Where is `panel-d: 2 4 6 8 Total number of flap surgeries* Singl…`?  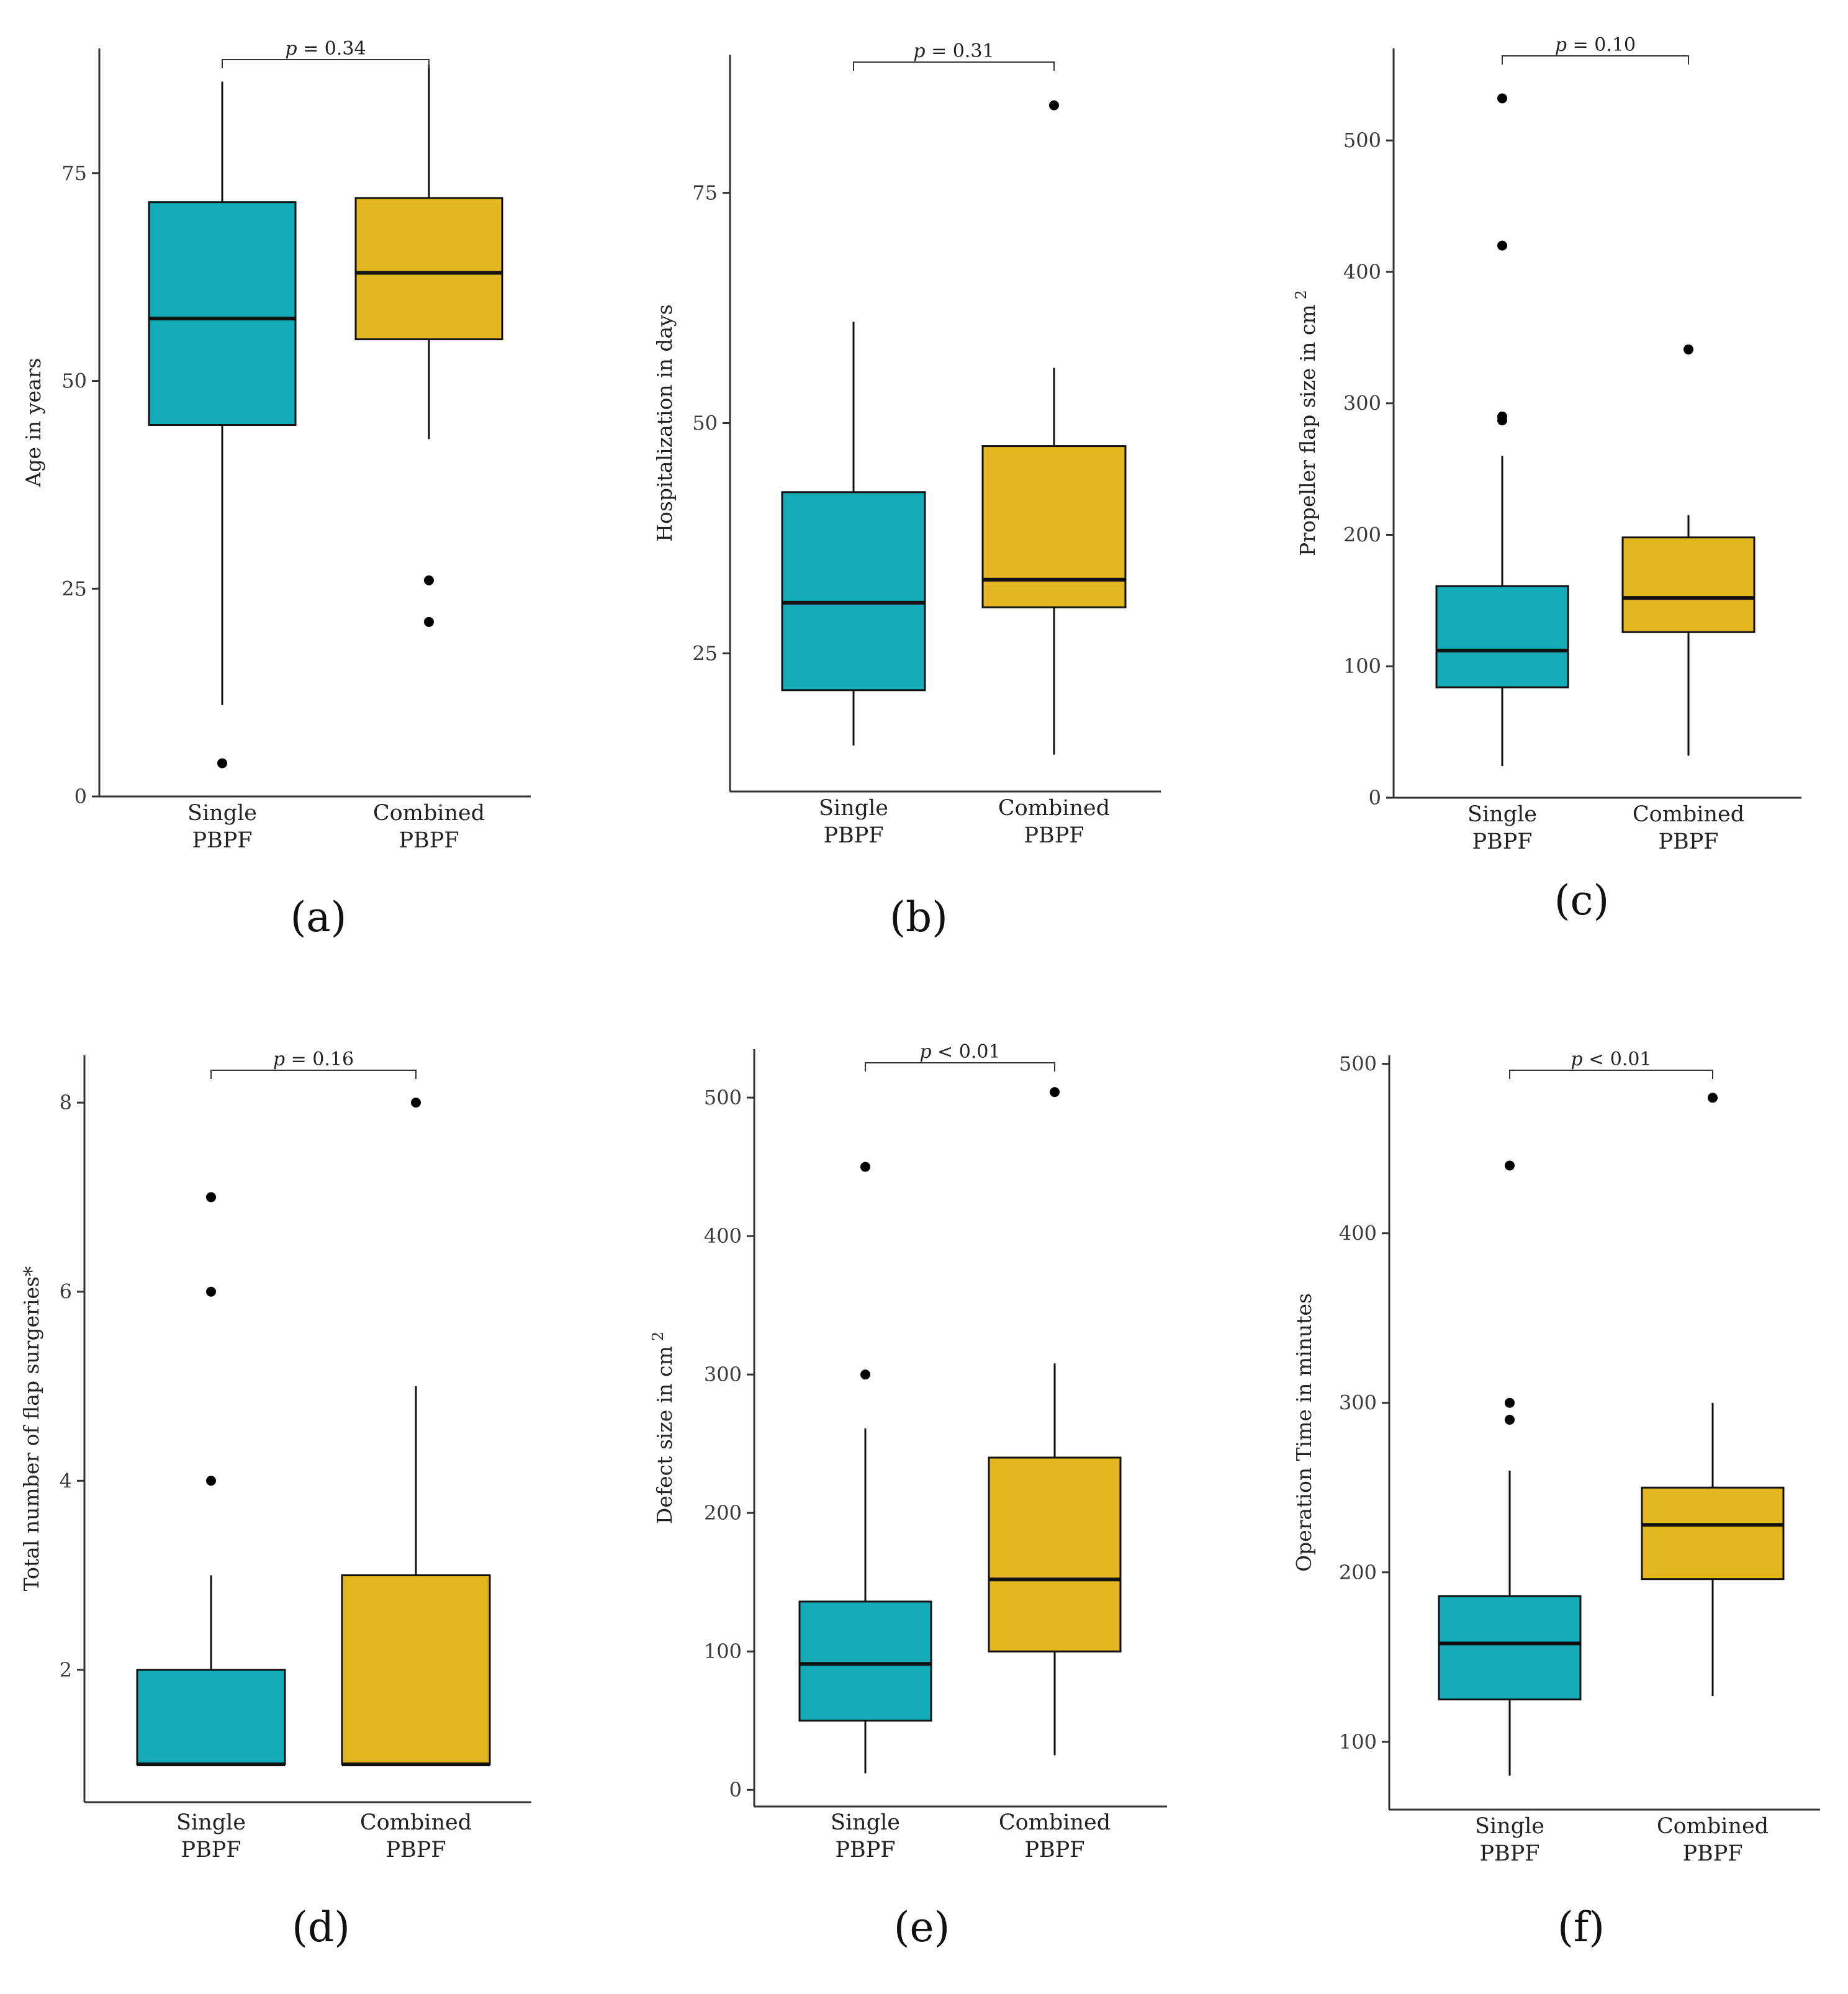 panel-d: 2 4 6 8 Total number of flap surgeries* Singl… is located at coordinates (275, 1500).